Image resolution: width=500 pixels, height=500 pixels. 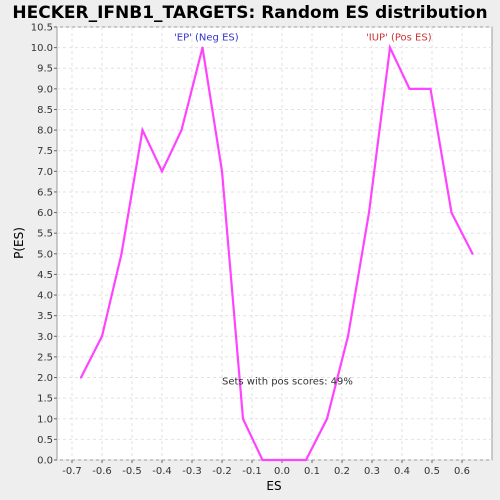 I want to click on y-tick-label: 0.0, so click(x=45, y=461).